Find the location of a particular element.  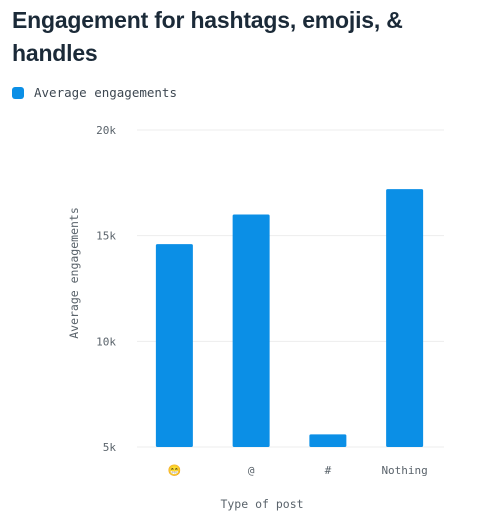

legend-label: Average engagements is located at coordinates (105, 92).